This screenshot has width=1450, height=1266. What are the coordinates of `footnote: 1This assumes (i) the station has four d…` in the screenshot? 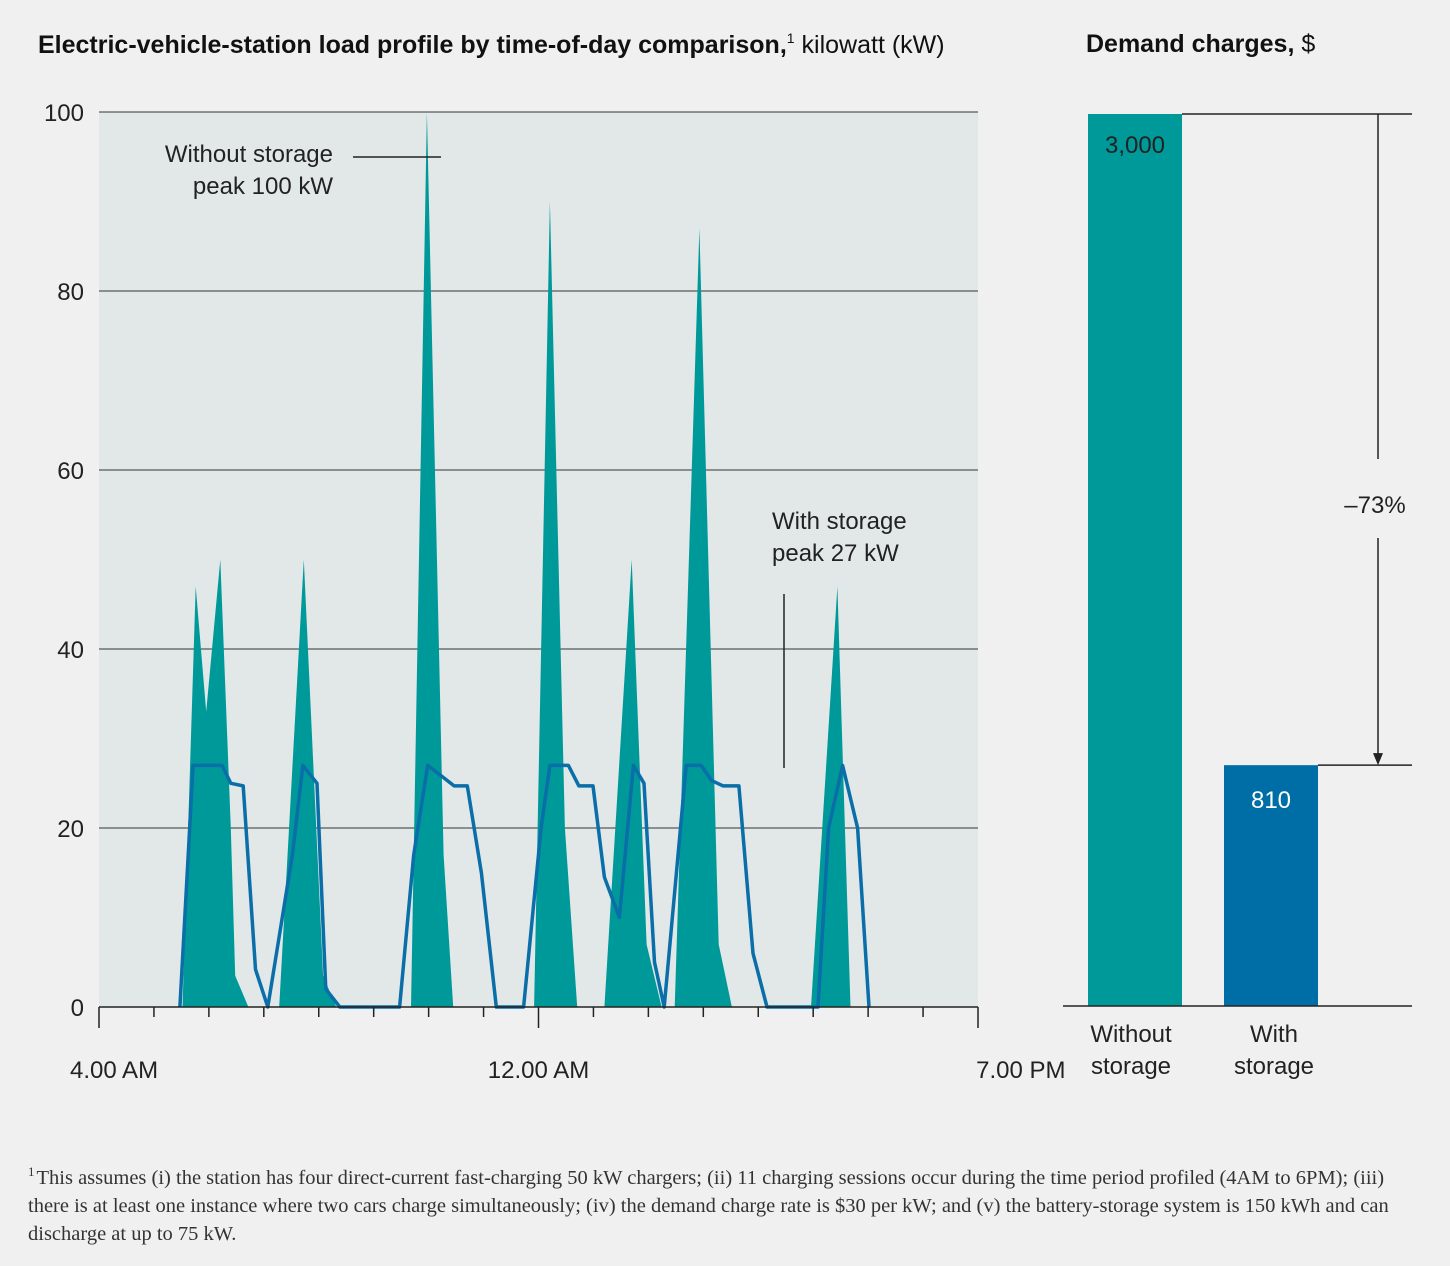 It's located at (723, 1203).